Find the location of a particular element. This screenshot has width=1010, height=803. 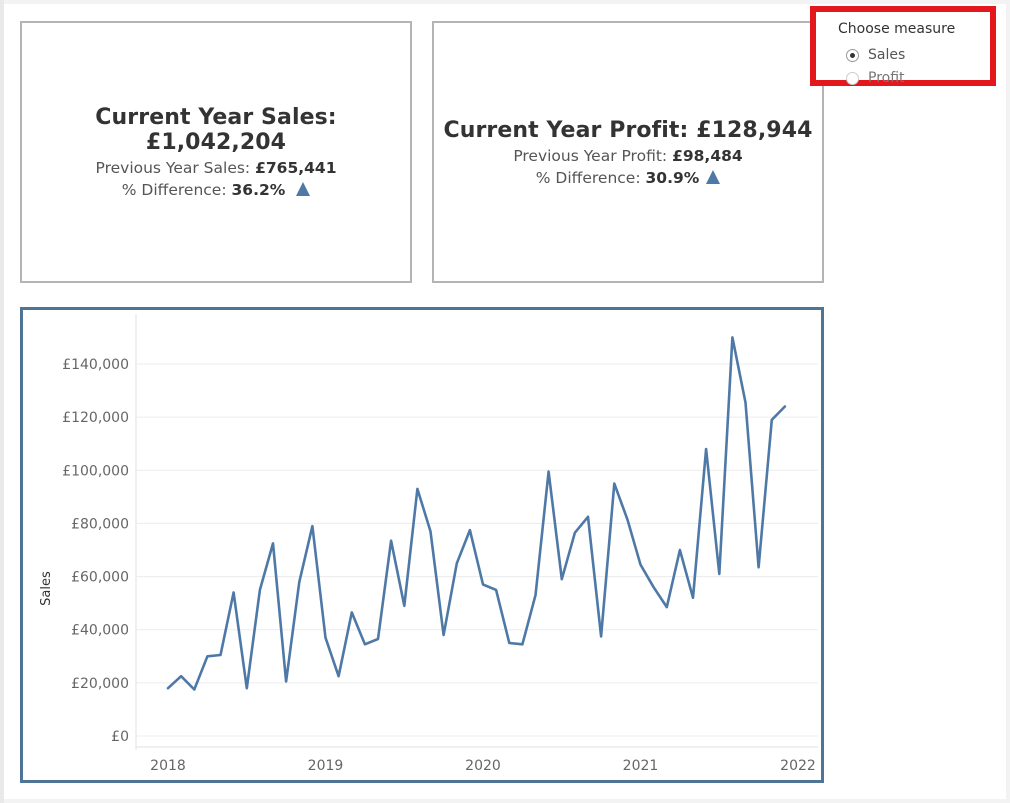

kpi-title-sales: Current Year Sales: £1,042,204 is located at coordinates (216, 130).